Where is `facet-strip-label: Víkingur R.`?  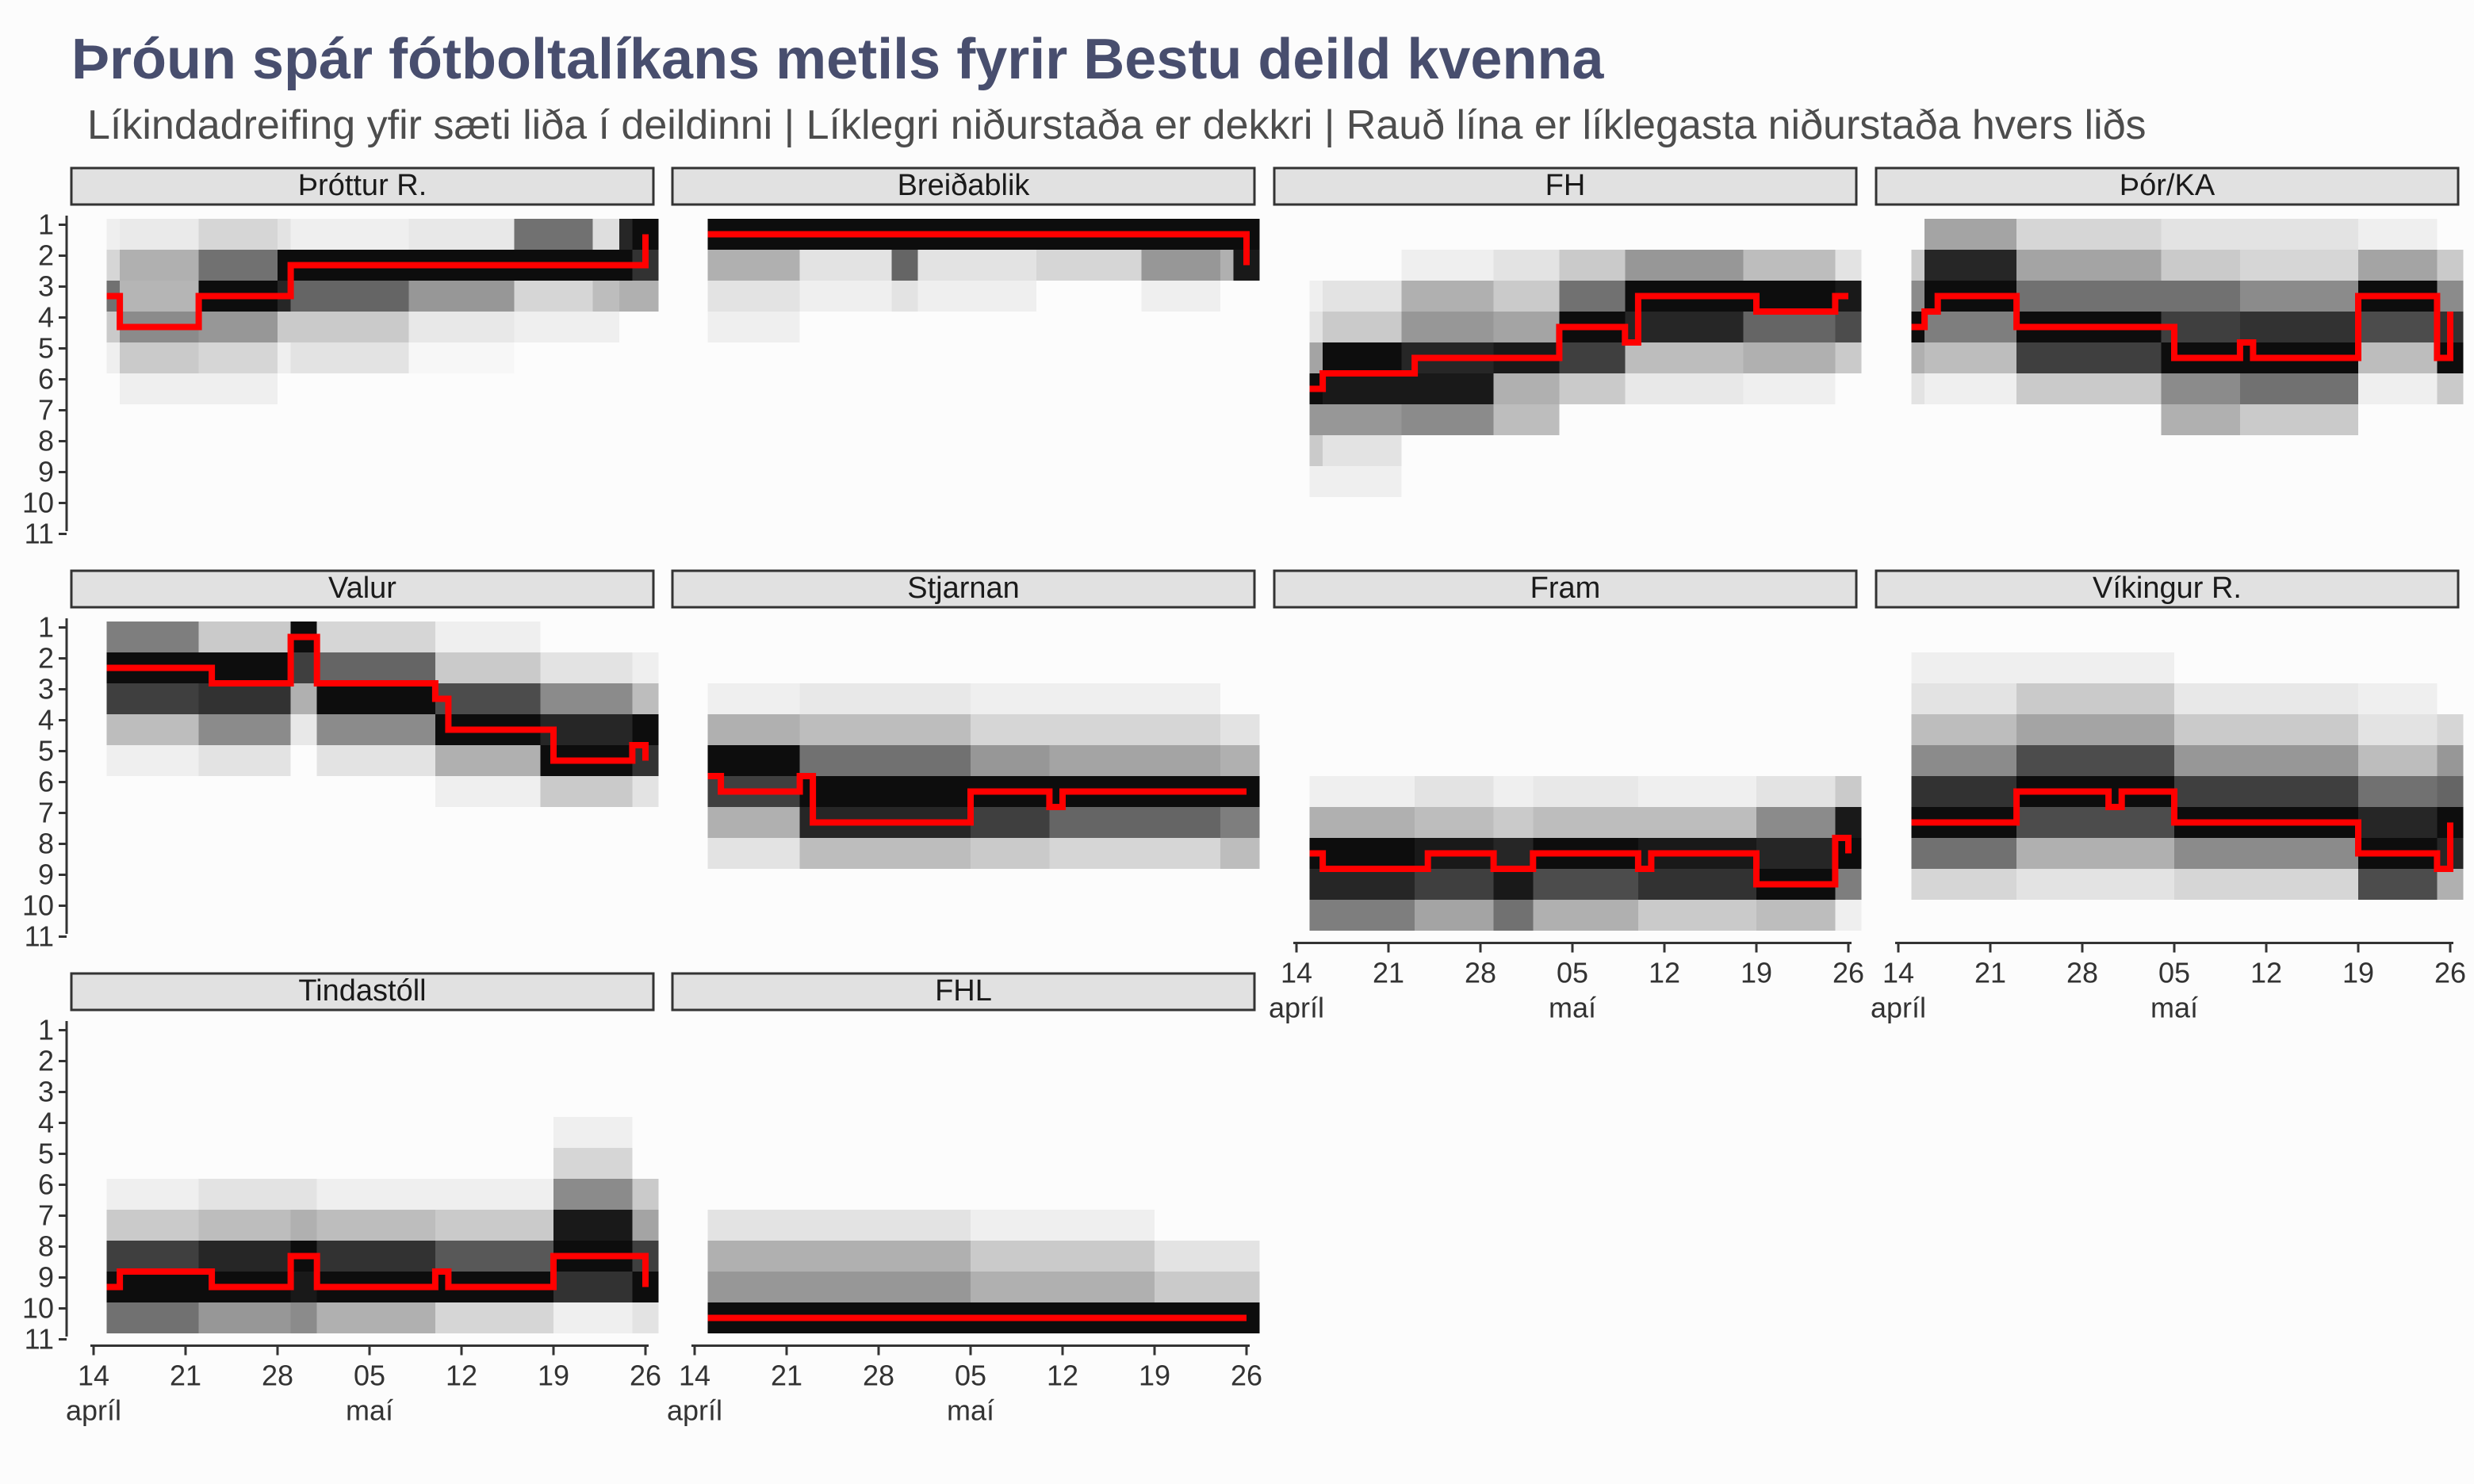
facet-strip-label: Víkingur R. is located at coordinates (2167, 588).